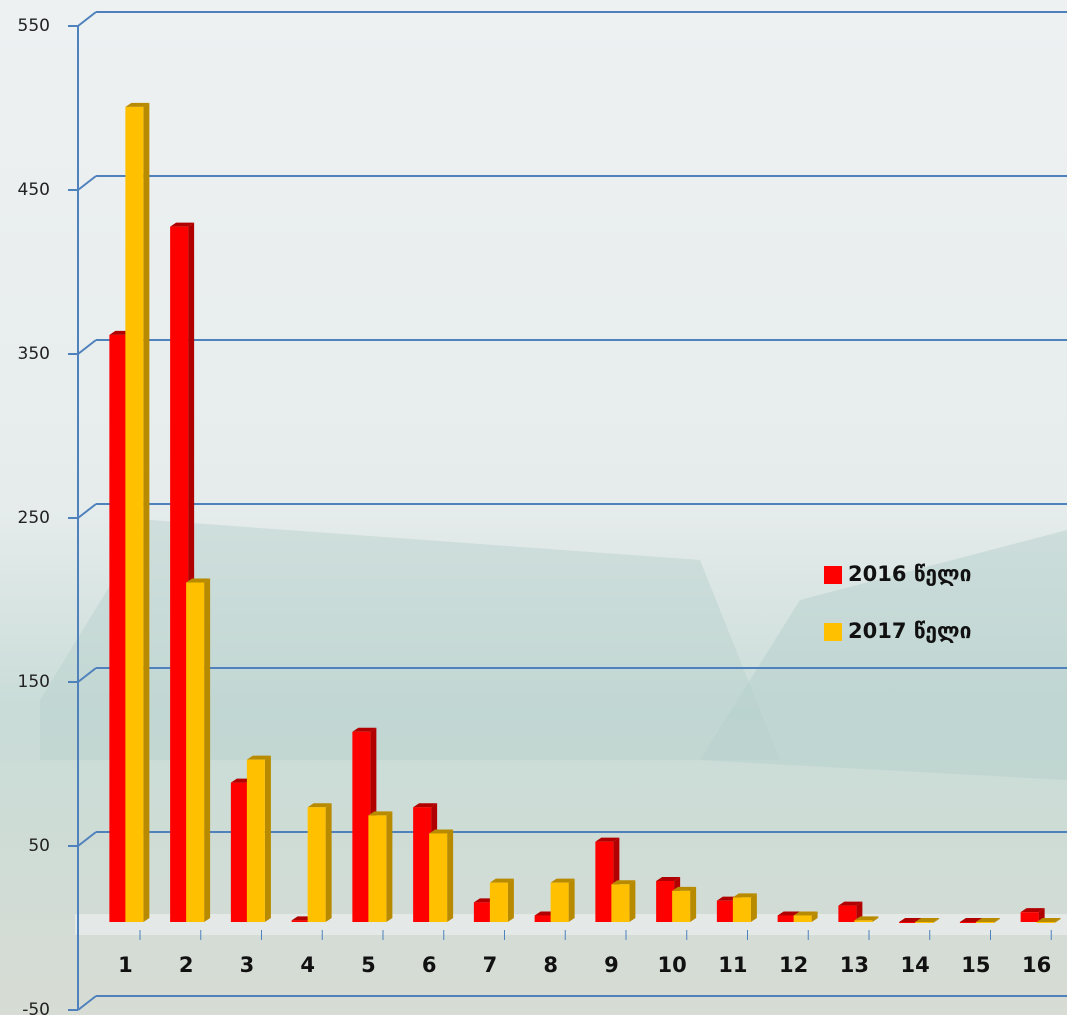 The width and height of the screenshot is (1067, 1015). Describe the element at coordinates (186, 965) in the screenshot. I see `x-tick-label: 2` at that location.